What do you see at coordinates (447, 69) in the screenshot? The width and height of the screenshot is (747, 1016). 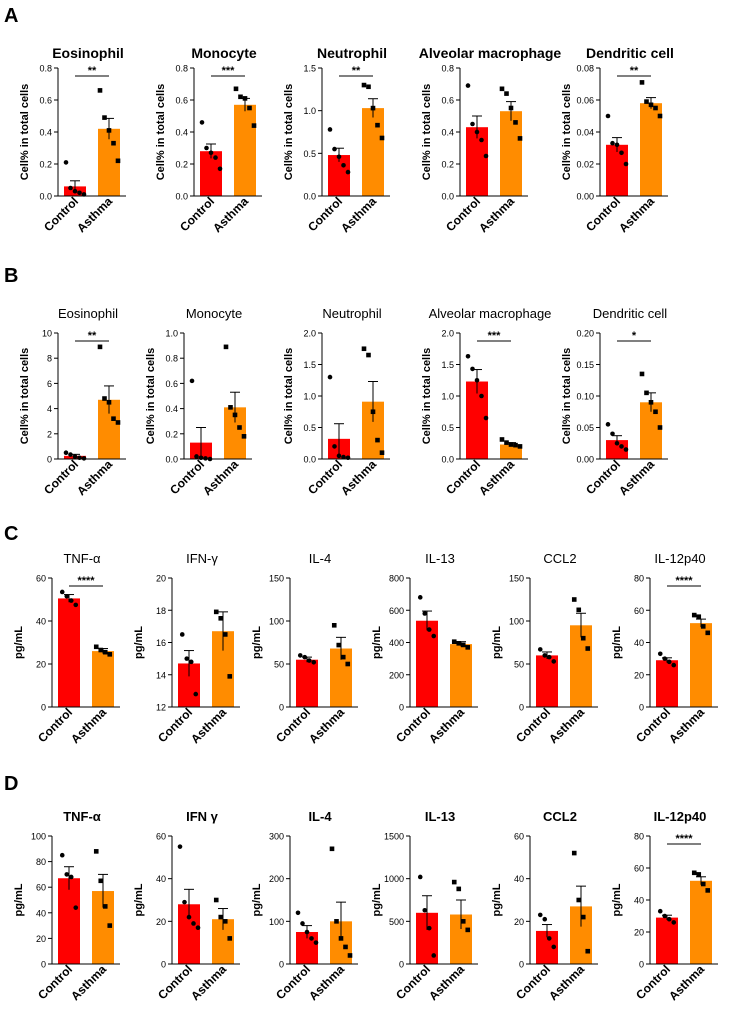 I see `y-tick-label: 0.8` at bounding box center [447, 69].